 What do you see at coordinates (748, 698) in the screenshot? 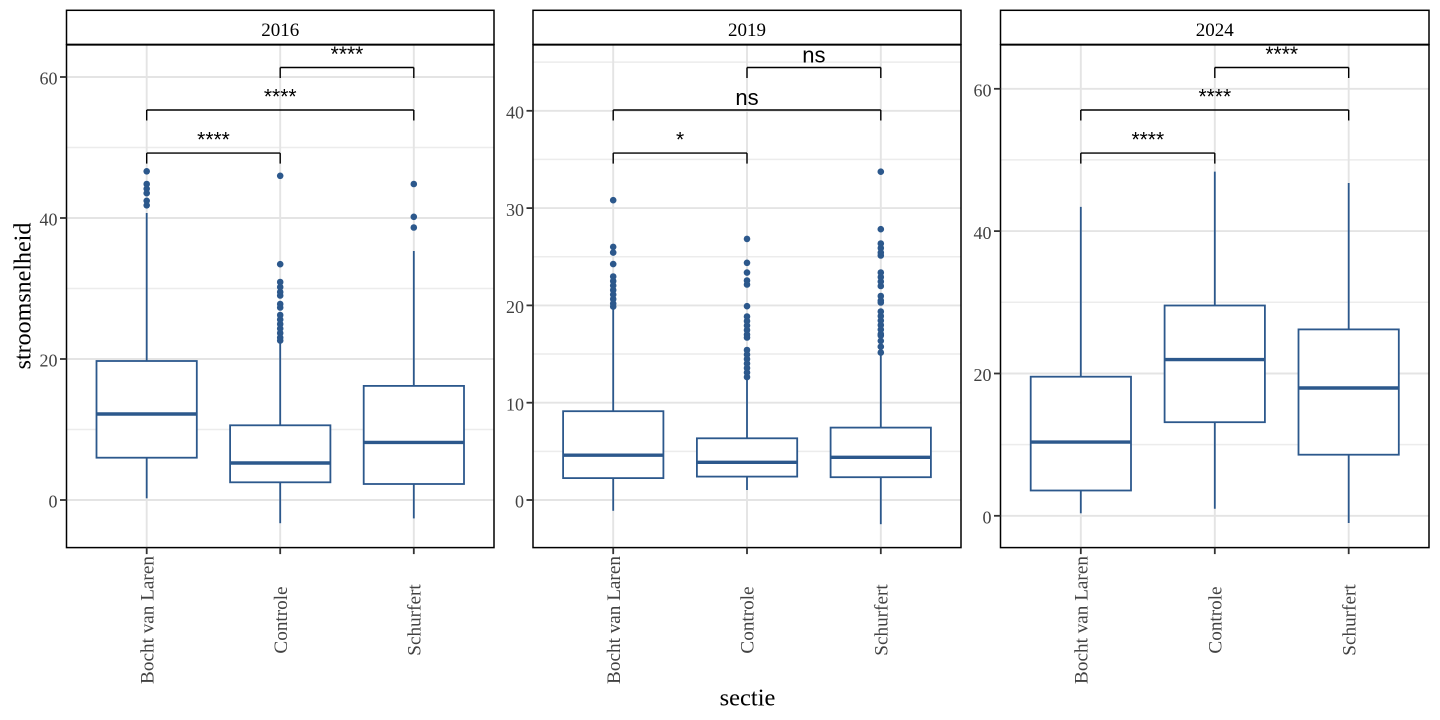
I see `svg-text: sectie` at bounding box center [748, 698].